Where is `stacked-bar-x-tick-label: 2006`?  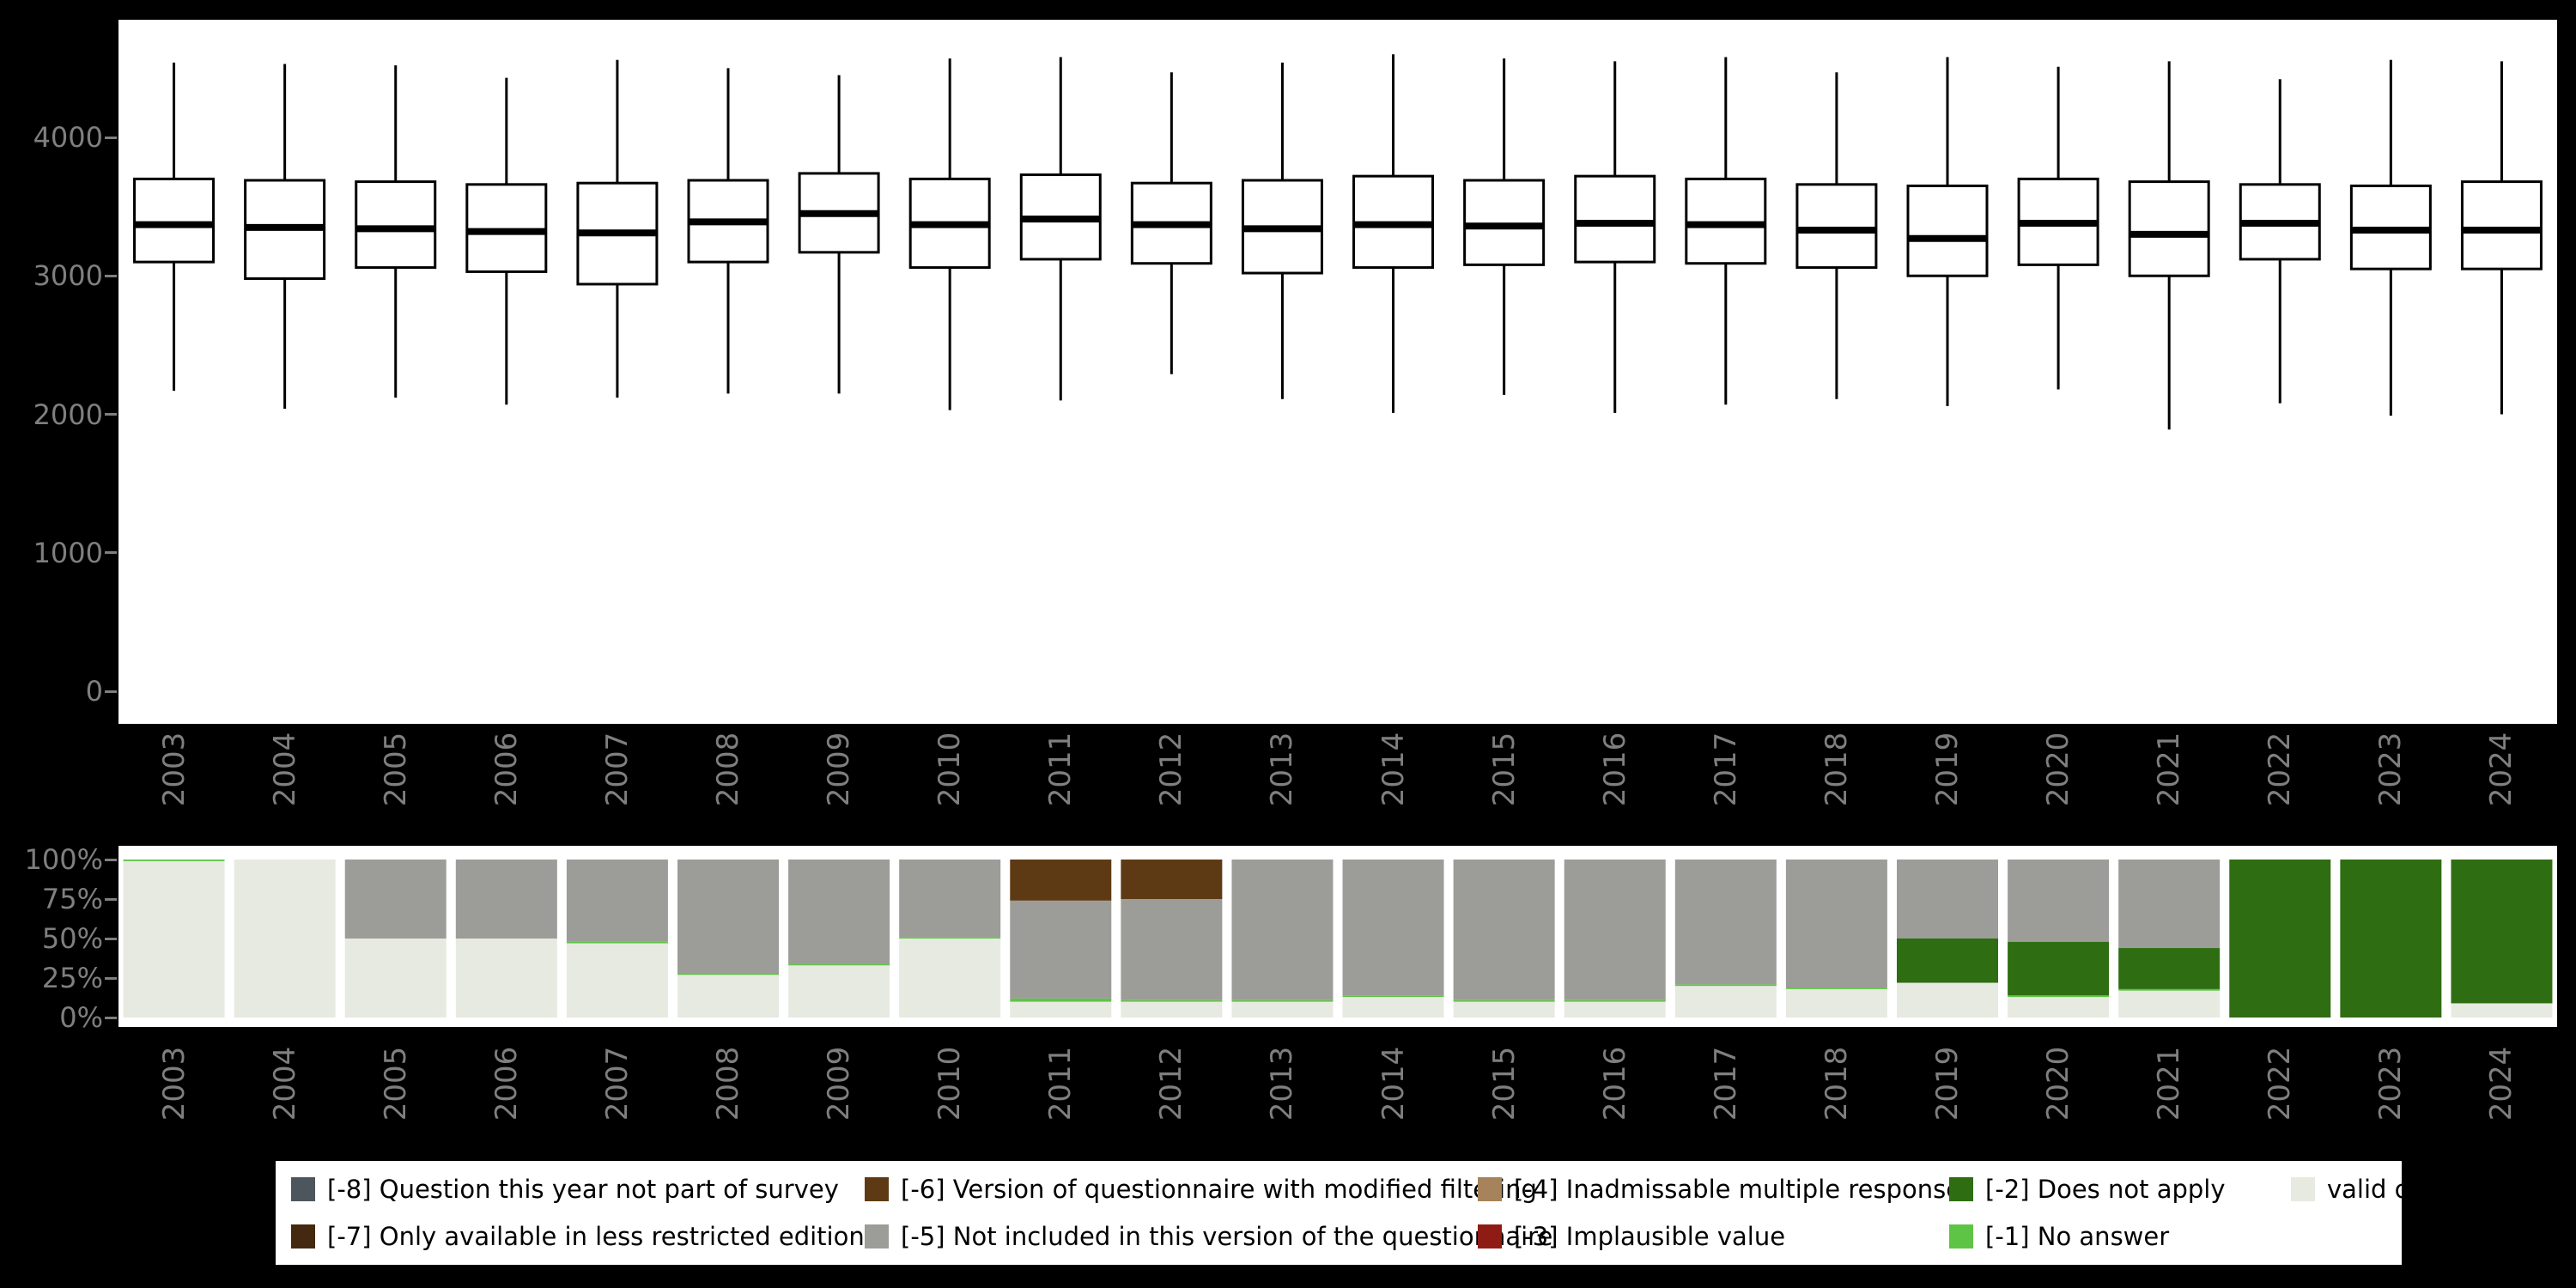 stacked-bar-x-tick-label: 2006 is located at coordinates (507, 1083).